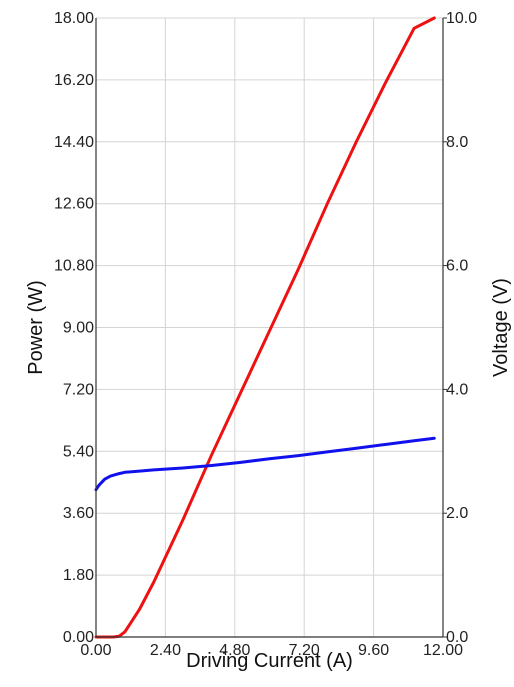 This screenshot has width=514, height=687. I want to click on y-axis-title: Power (W), so click(36, 327).